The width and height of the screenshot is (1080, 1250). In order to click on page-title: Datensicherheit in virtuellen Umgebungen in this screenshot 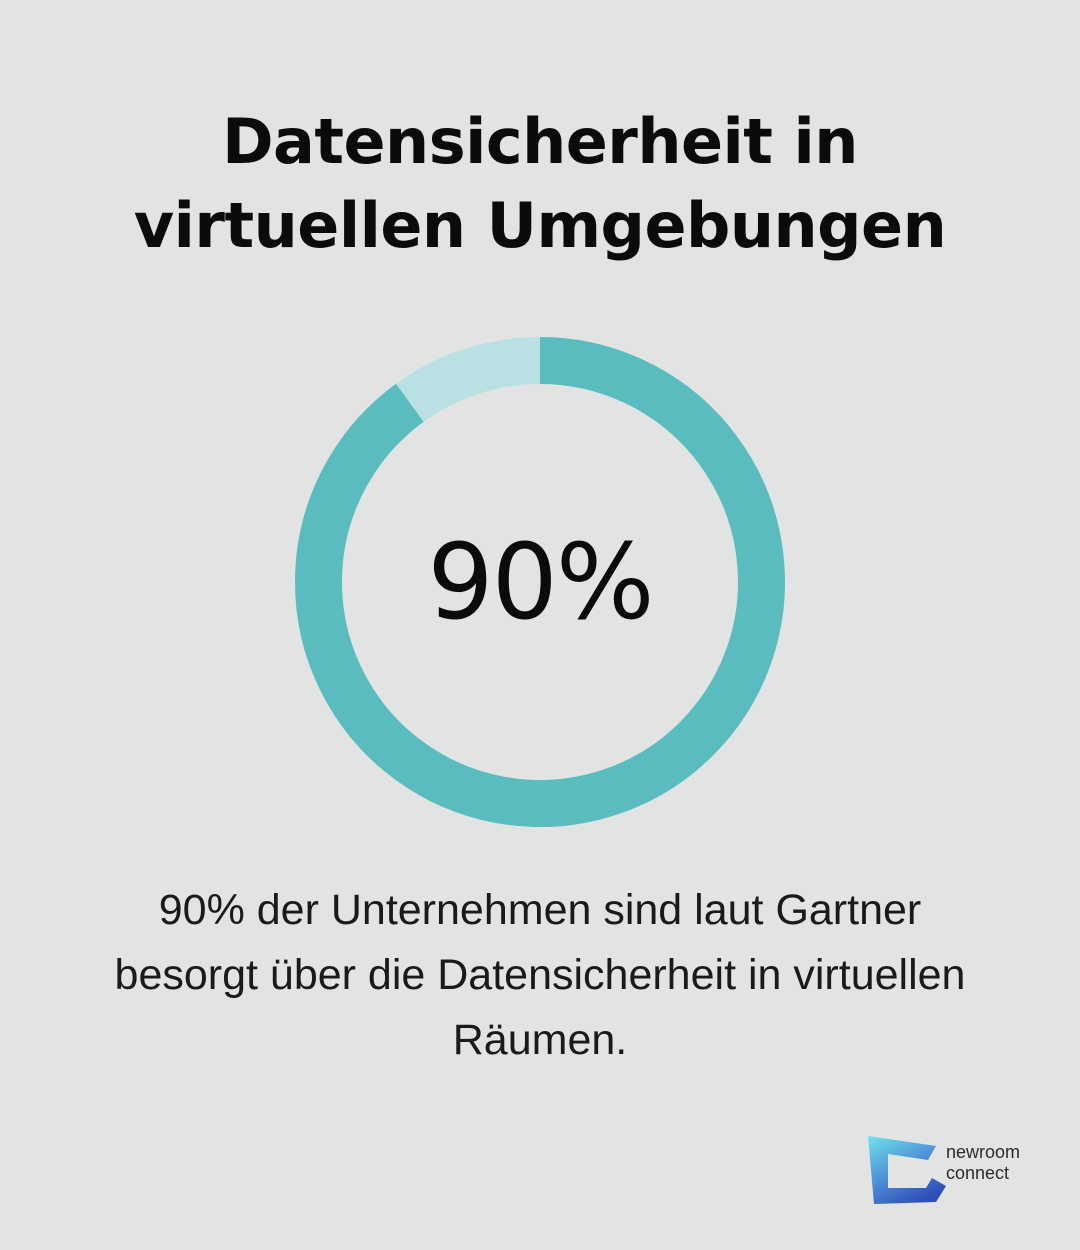, I will do `click(540, 184)`.